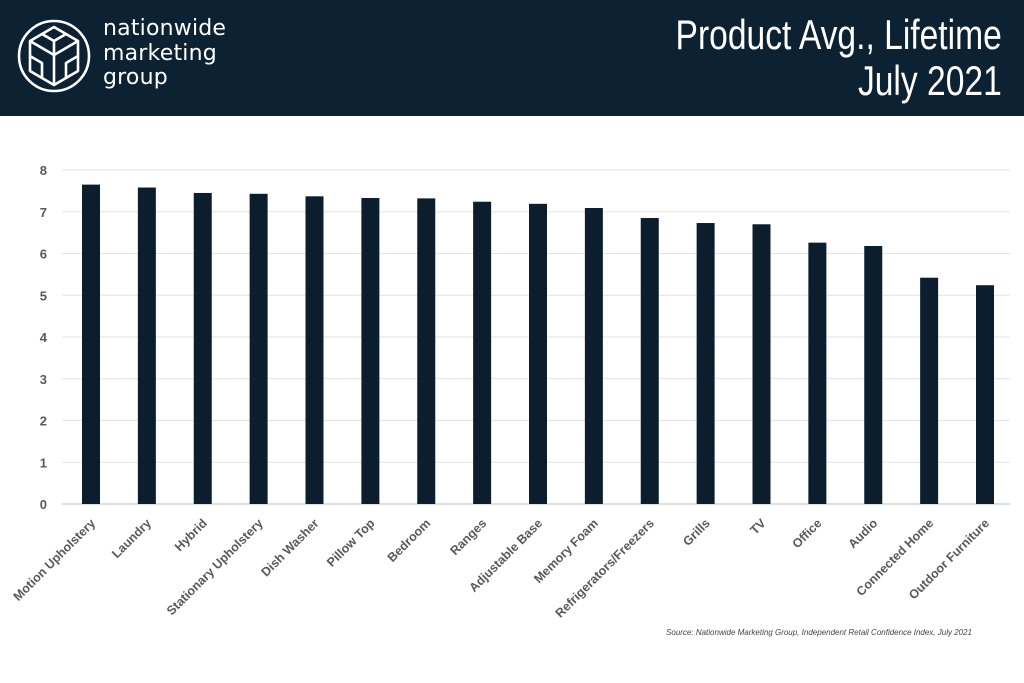 This screenshot has width=1024, height=683. Describe the element at coordinates (215, 567) in the screenshot. I see `x-tick-label: Stationary Upholstery` at that location.